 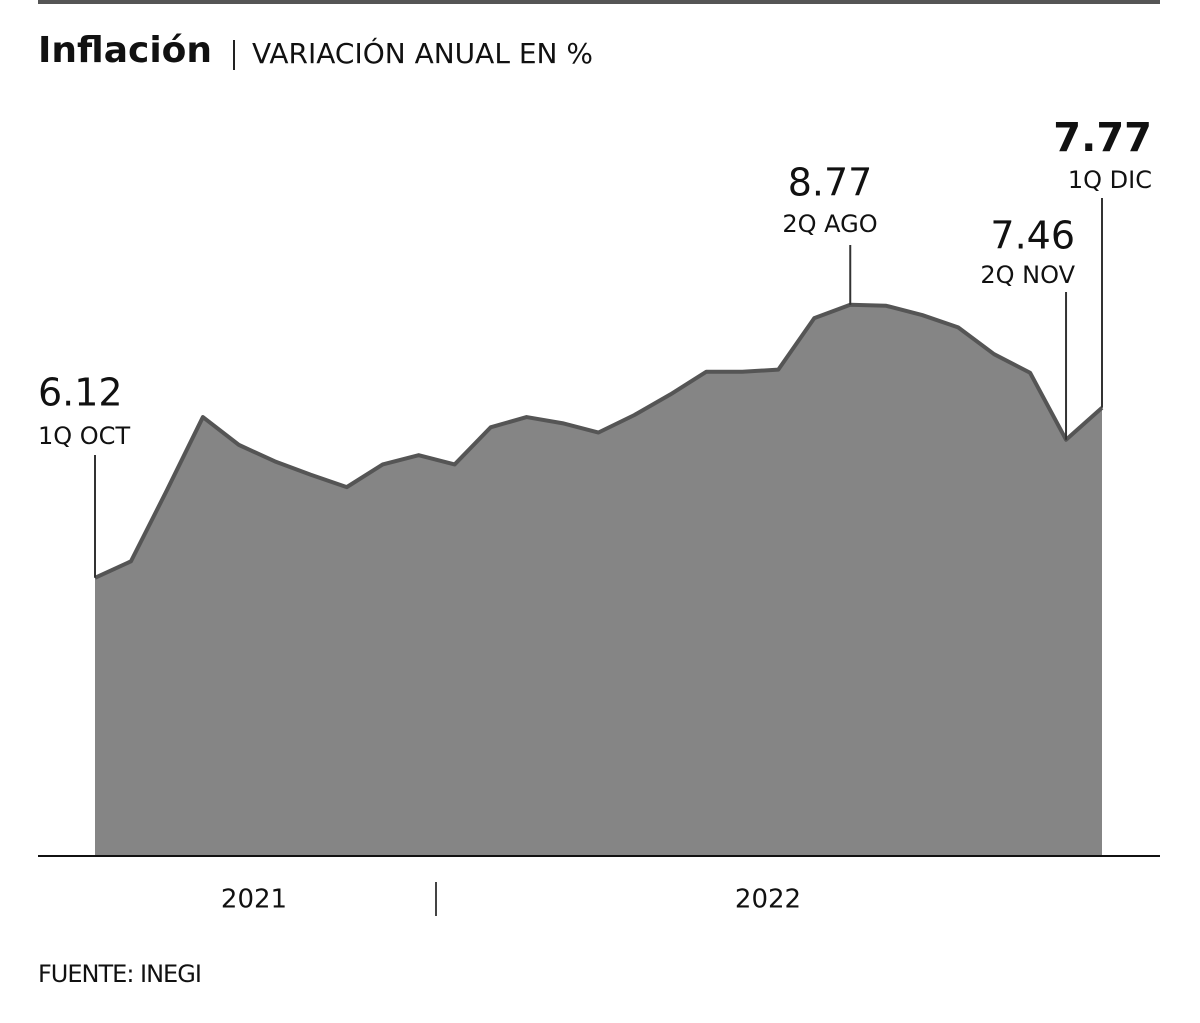 I want to click on period-label: 2Q AGO, so click(x=829, y=224).